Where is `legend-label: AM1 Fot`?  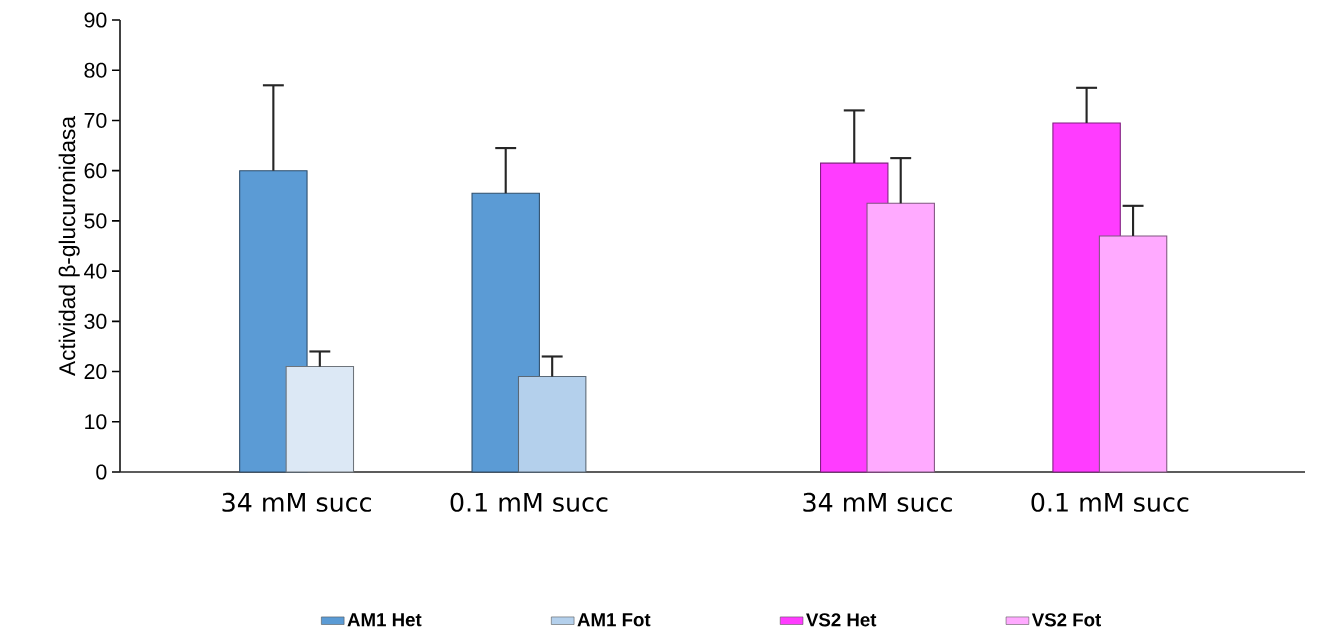 legend-label: AM1 Fot is located at coordinates (614, 620).